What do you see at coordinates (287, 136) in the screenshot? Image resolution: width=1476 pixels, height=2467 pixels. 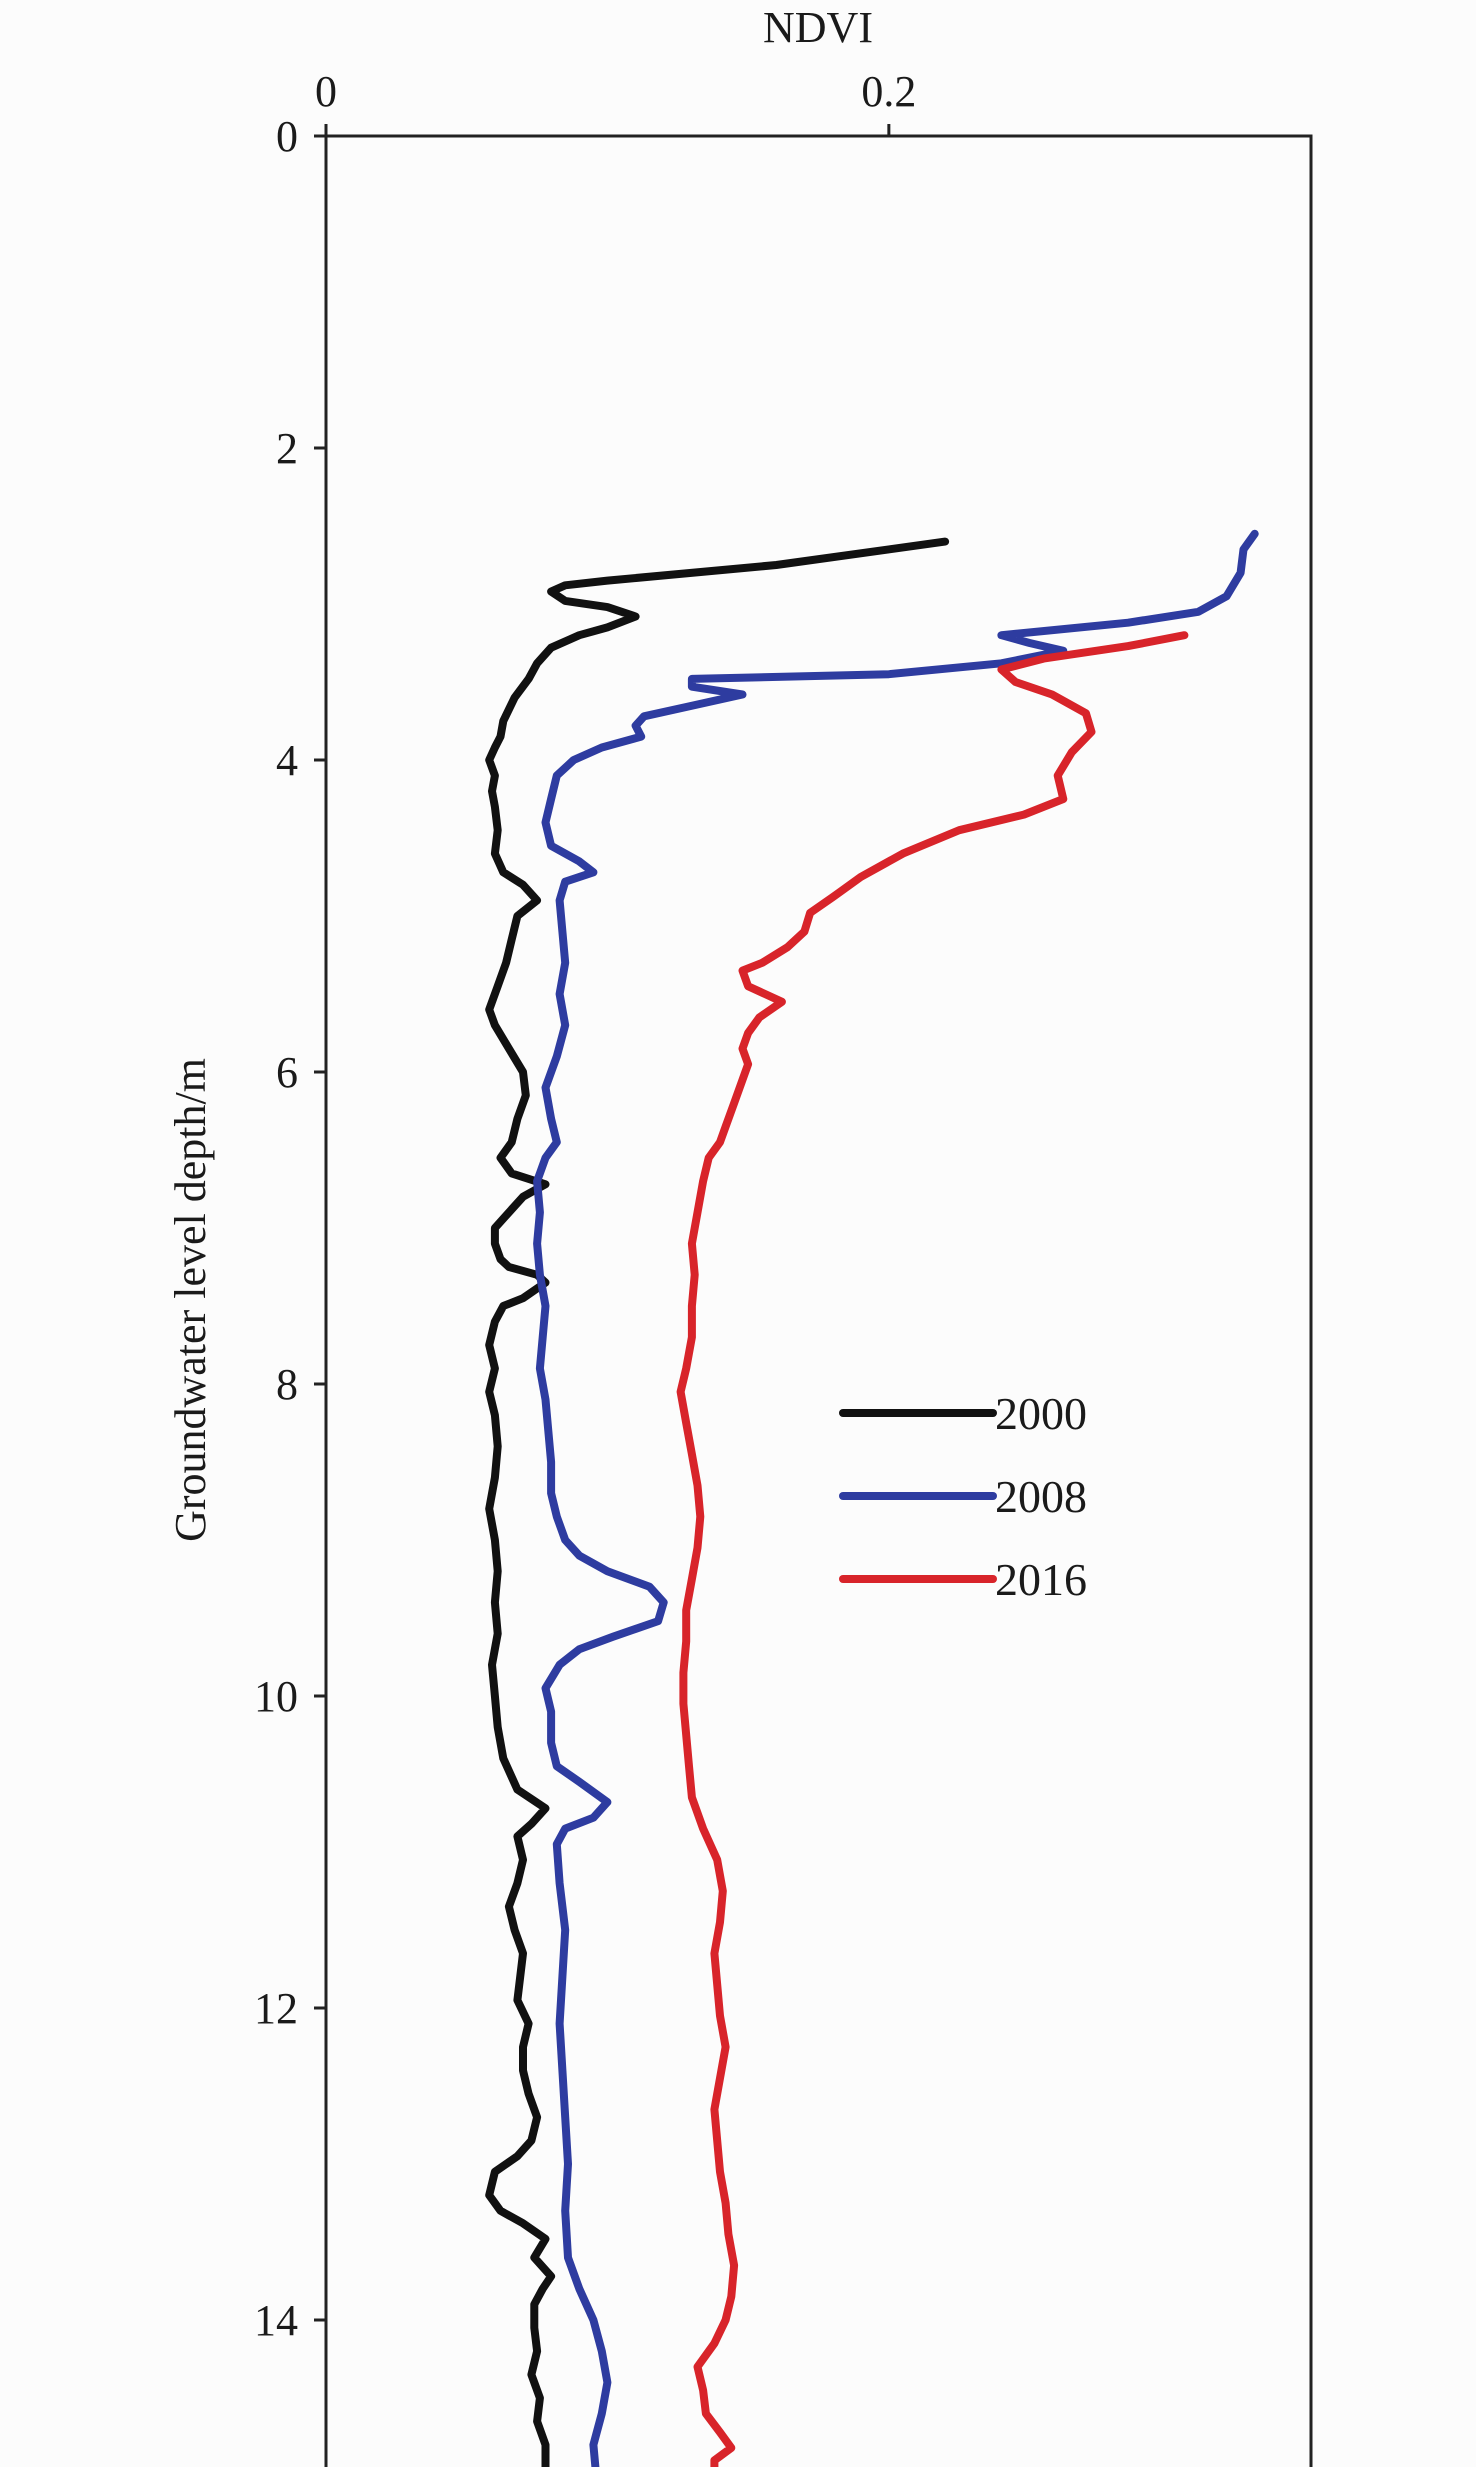 I see `y-tick-label: 0` at bounding box center [287, 136].